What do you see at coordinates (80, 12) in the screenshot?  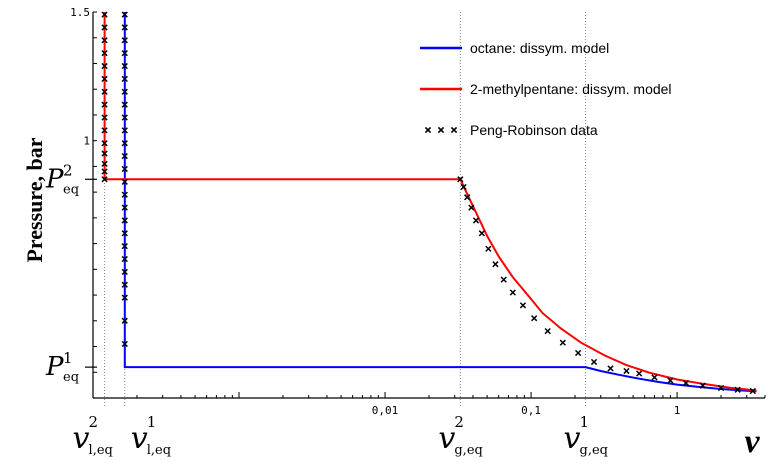 I see `y-tick-label: 1.5` at bounding box center [80, 12].